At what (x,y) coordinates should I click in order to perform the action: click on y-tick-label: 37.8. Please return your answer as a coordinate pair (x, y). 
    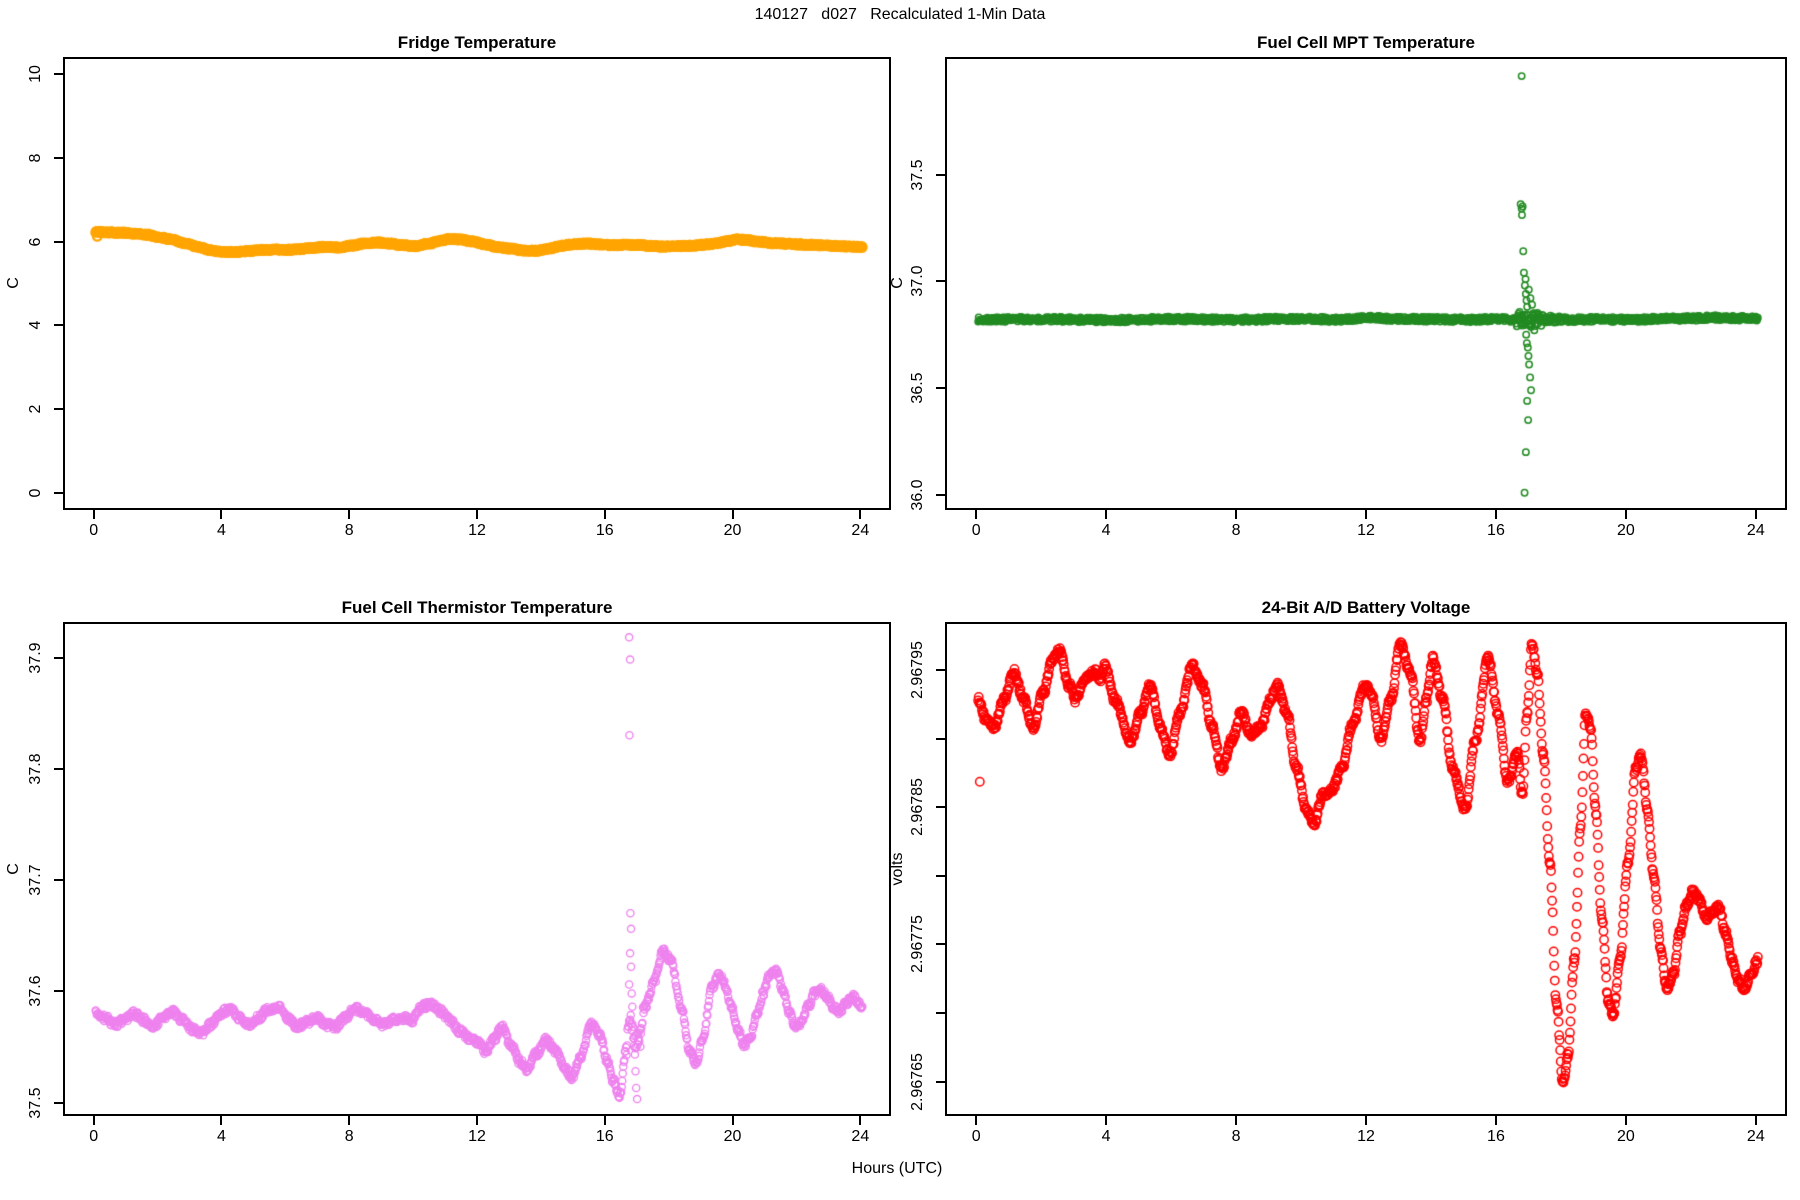
    Looking at the image, I should click on (35, 769).